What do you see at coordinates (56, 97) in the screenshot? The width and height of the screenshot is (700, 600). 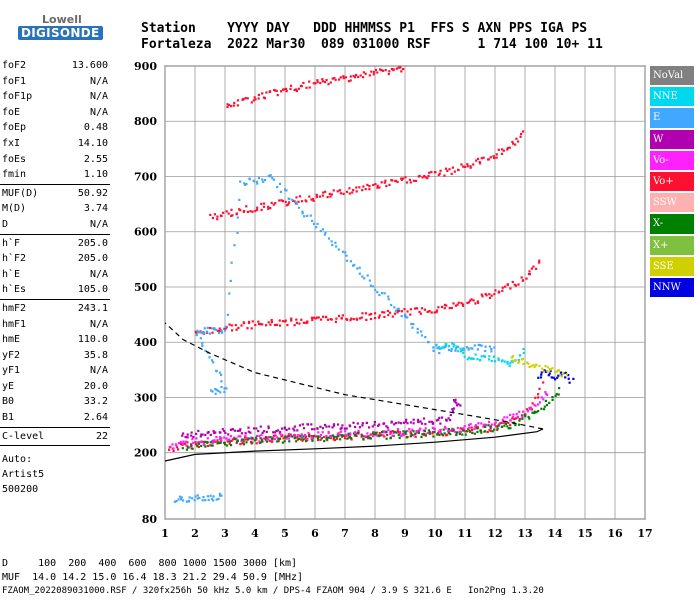 I see `param-row: foF1p N/A` at bounding box center [56, 97].